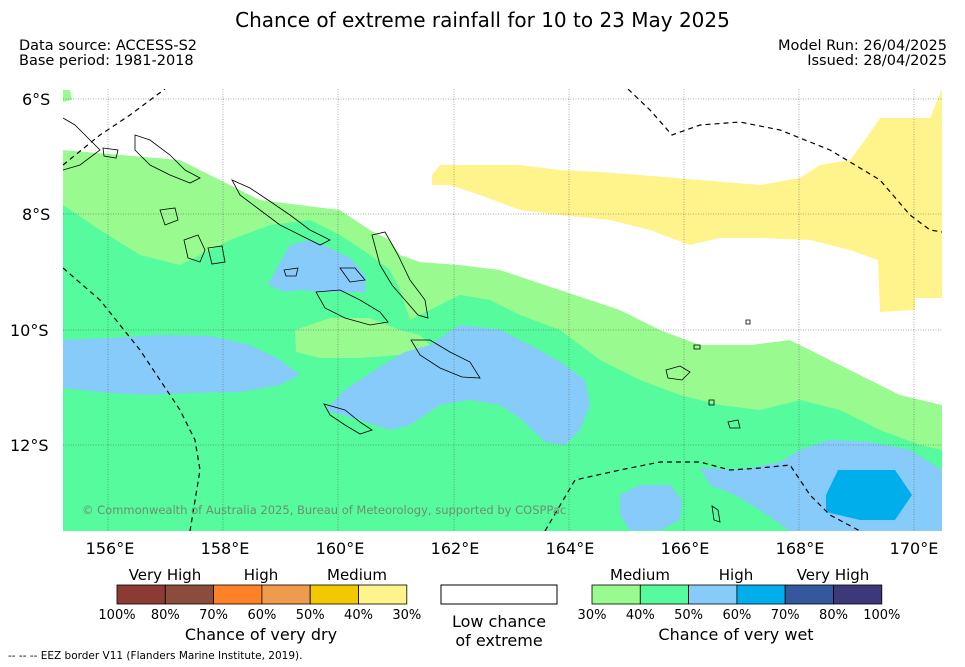 The image size is (965, 667). What do you see at coordinates (317, 266) in the screenshot?
I see `region-wet-blue-top` at bounding box center [317, 266].